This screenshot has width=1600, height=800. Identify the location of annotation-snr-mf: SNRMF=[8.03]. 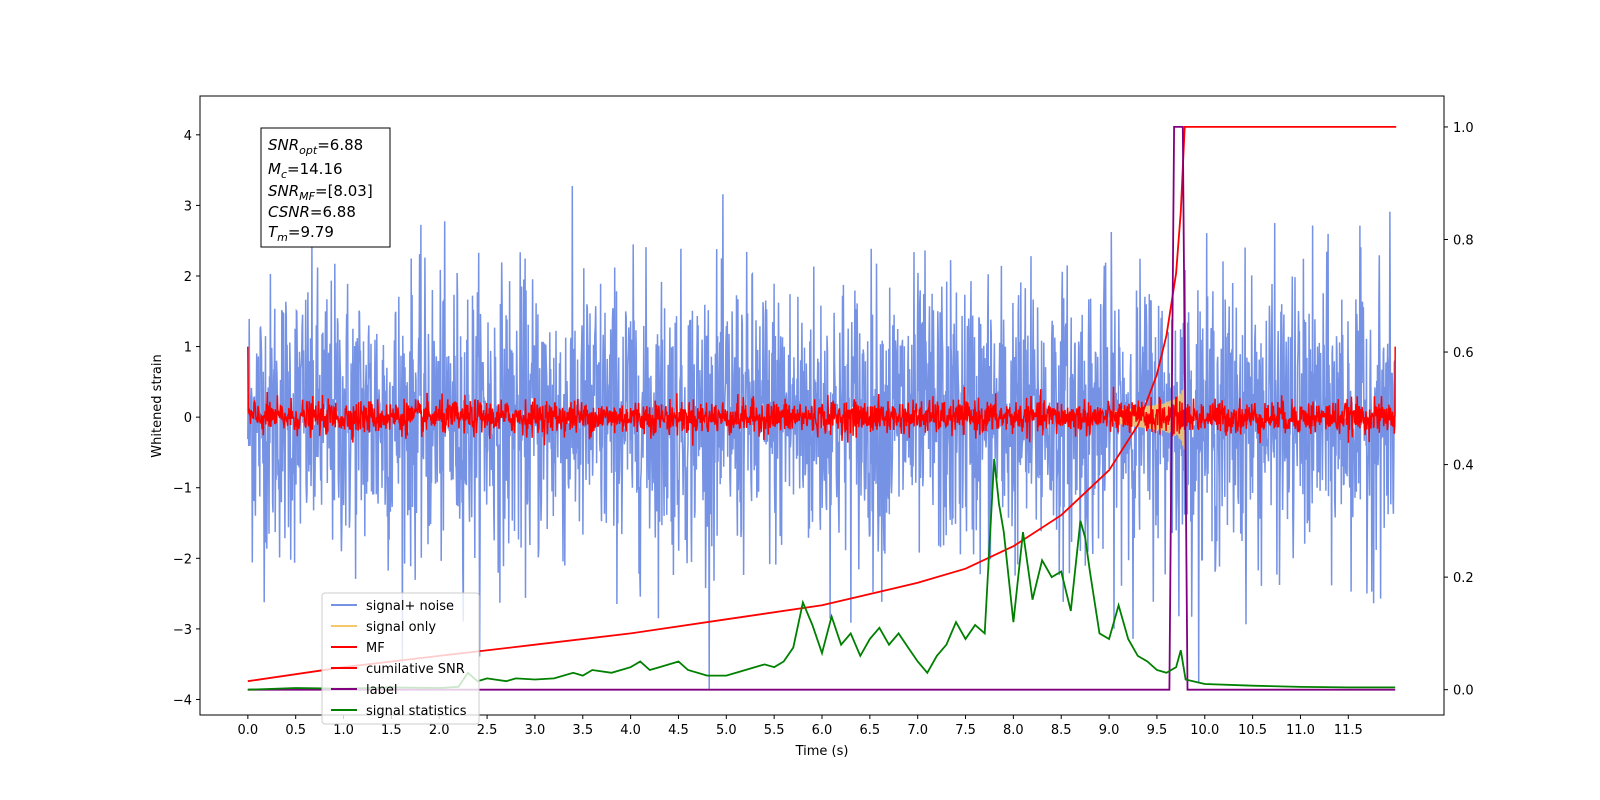
(320, 192).